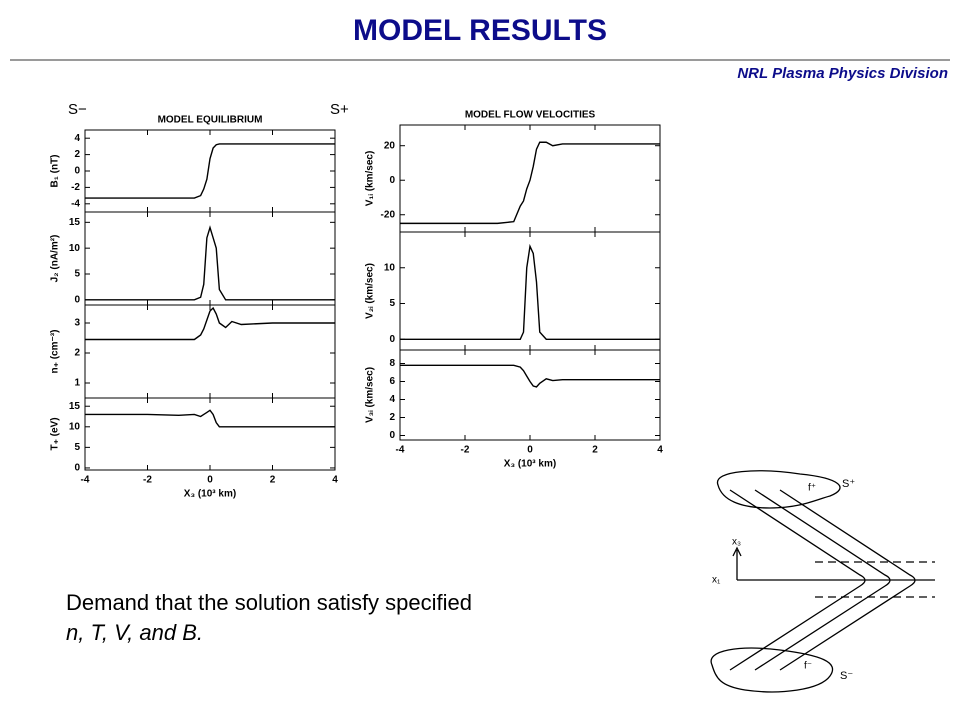  I want to click on y-tick-label: 1, so click(77, 383).